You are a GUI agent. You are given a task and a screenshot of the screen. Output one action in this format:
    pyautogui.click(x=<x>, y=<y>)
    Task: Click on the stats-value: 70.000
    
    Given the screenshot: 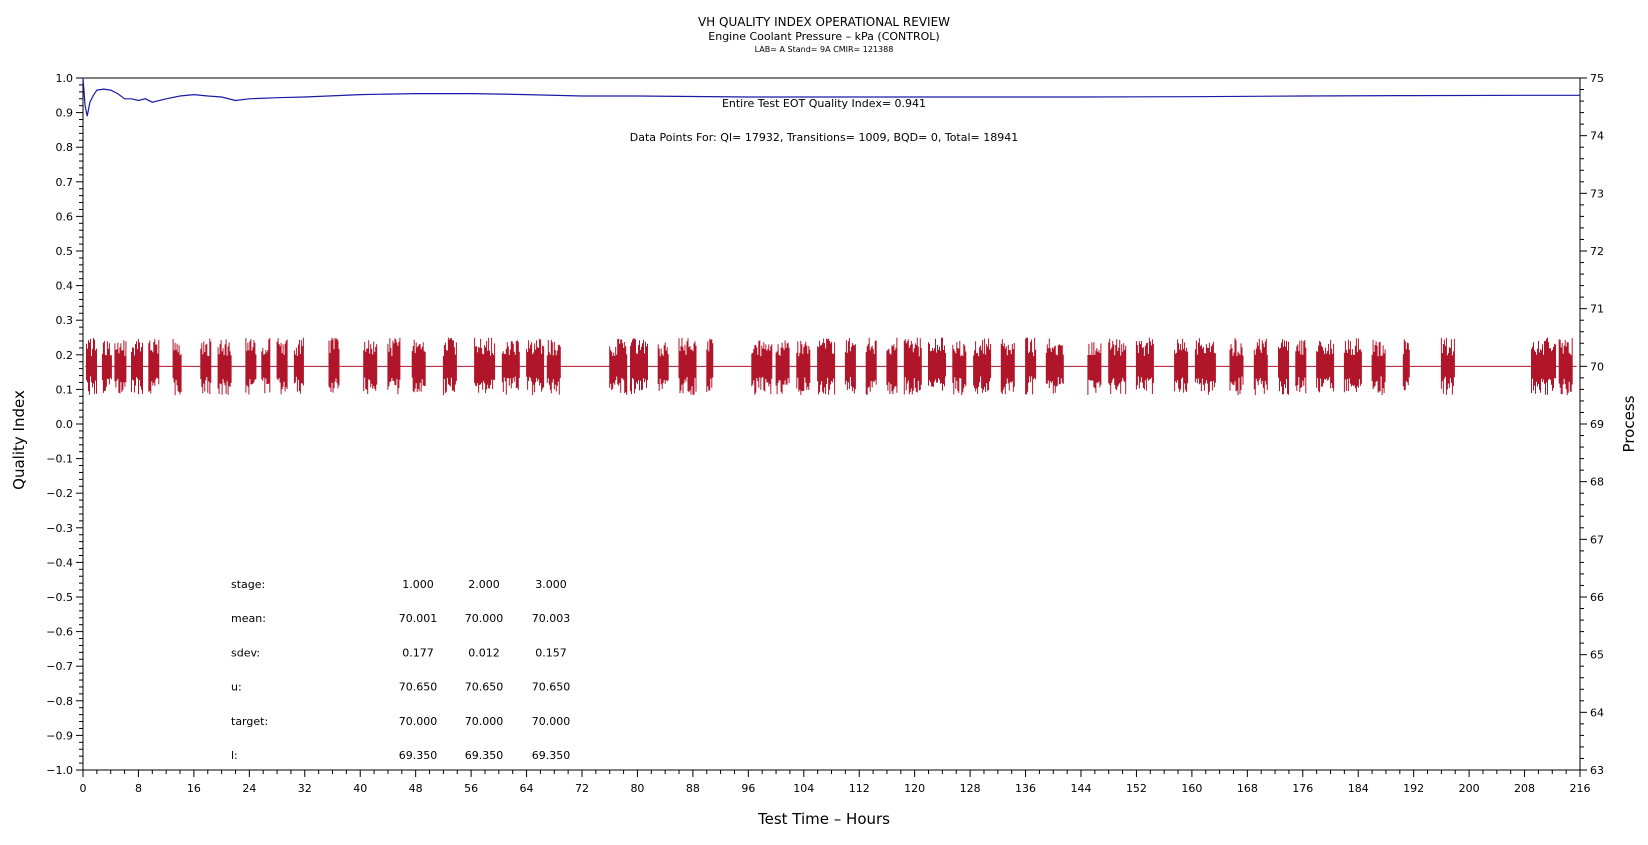 What is the action you would take?
    pyautogui.click(x=484, y=721)
    